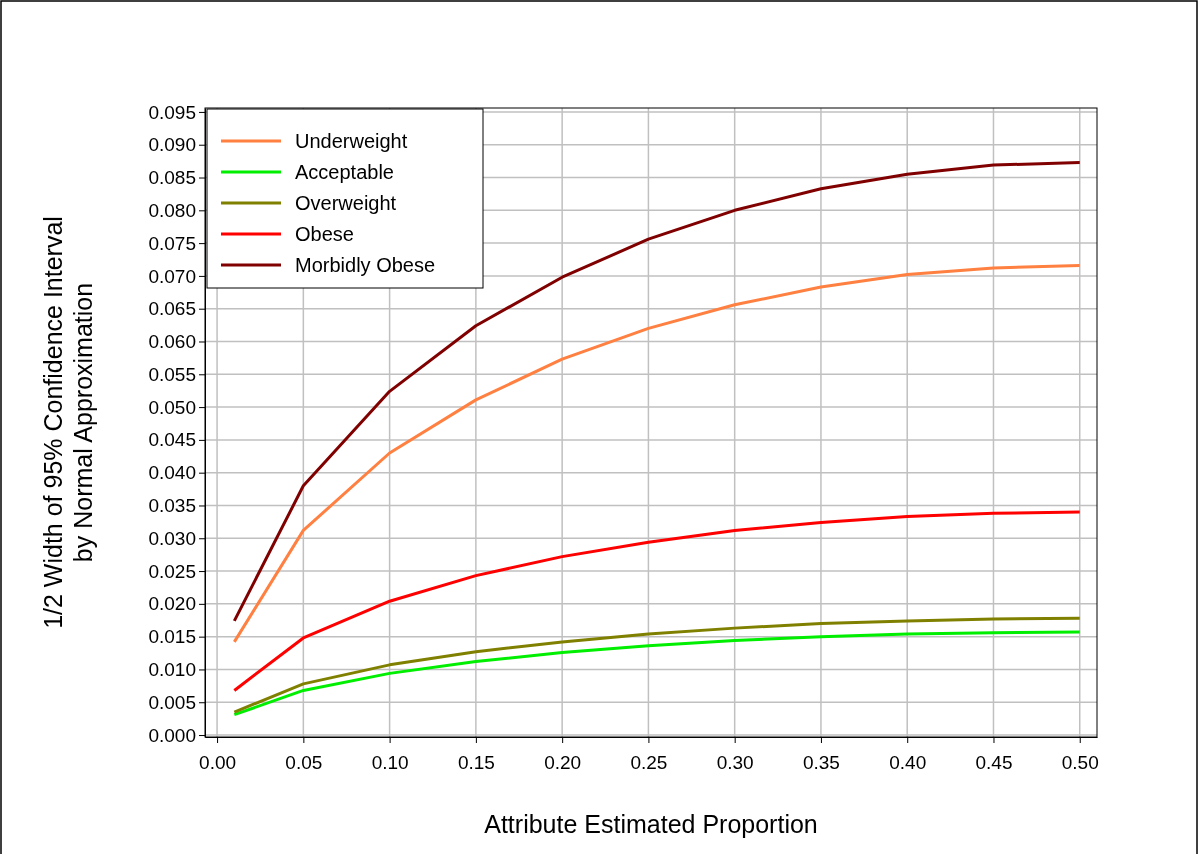 Image resolution: width=1198 pixels, height=854 pixels. Describe the element at coordinates (649, 762) in the screenshot. I see `x-tick-label: 0.25` at that location.